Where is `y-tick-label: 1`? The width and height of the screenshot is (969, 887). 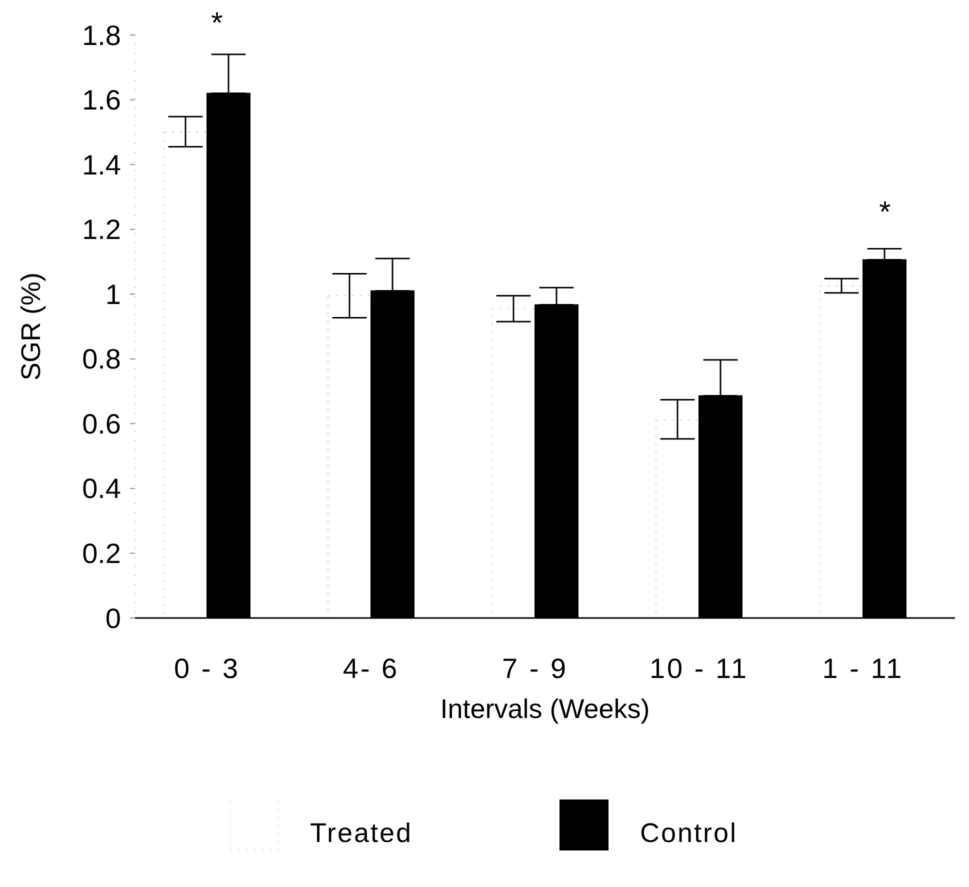
y-tick-label: 1 is located at coordinates (113, 294).